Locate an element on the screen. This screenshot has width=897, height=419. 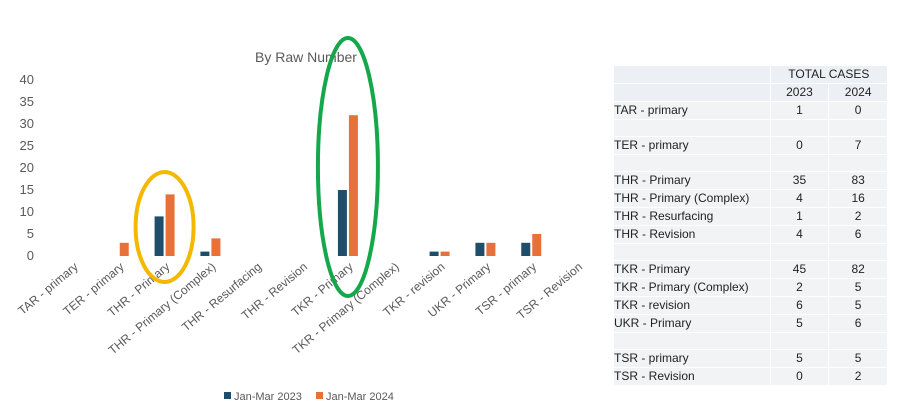
annotation-ellipse-green is located at coordinates (347, 167).